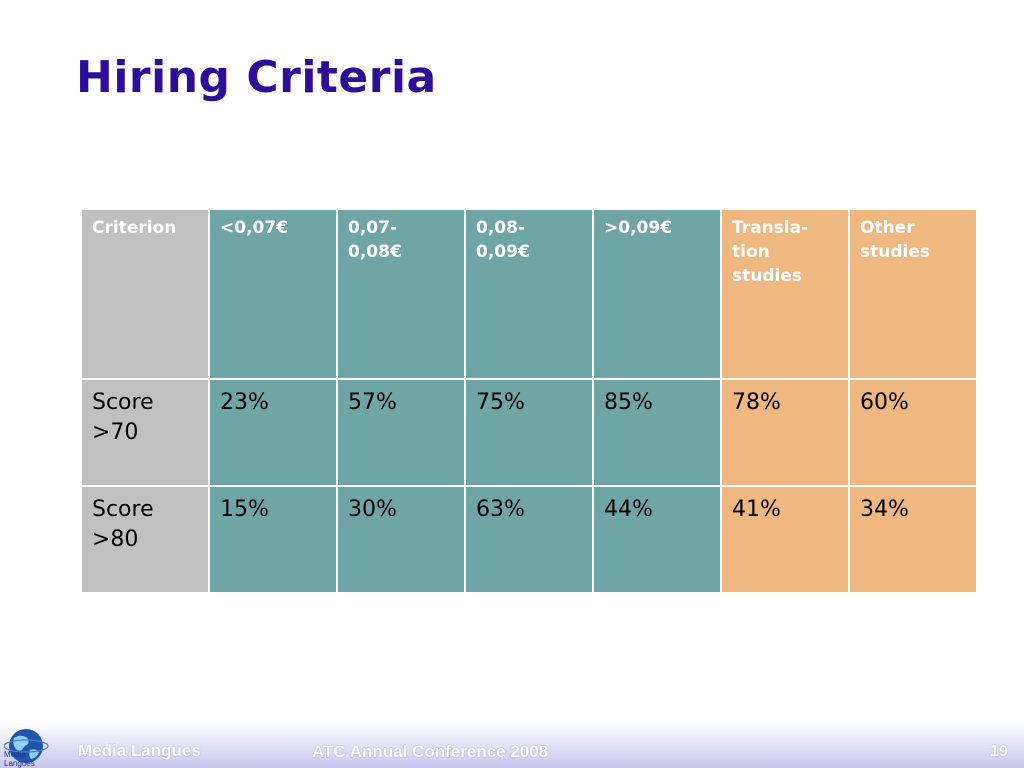 Image resolution: width=1024 pixels, height=768 pixels. What do you see at coordinates (785, 294) in the screenshot?
I see `header-cell-translation-studies: Transla- tion studies` at bounding box center [785, 294].